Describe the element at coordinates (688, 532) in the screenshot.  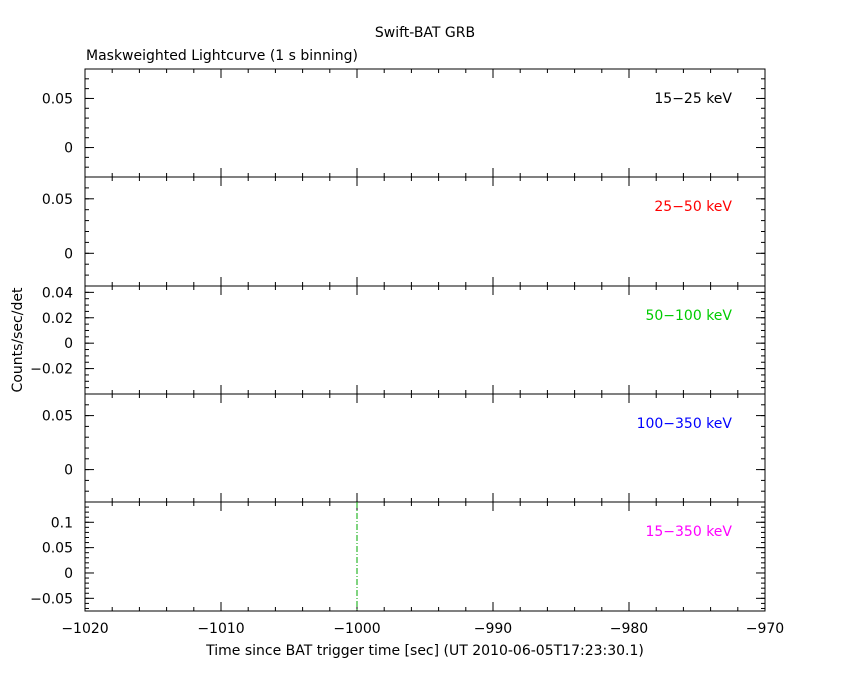
I see `panel-label: 15−350 keV` at that location.